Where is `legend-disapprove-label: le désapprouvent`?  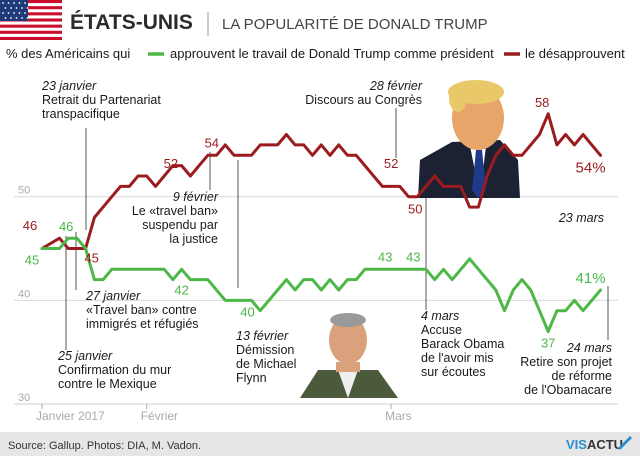 legend-disapprove-label: le désapprouvent is located at coordinates (575, 53).